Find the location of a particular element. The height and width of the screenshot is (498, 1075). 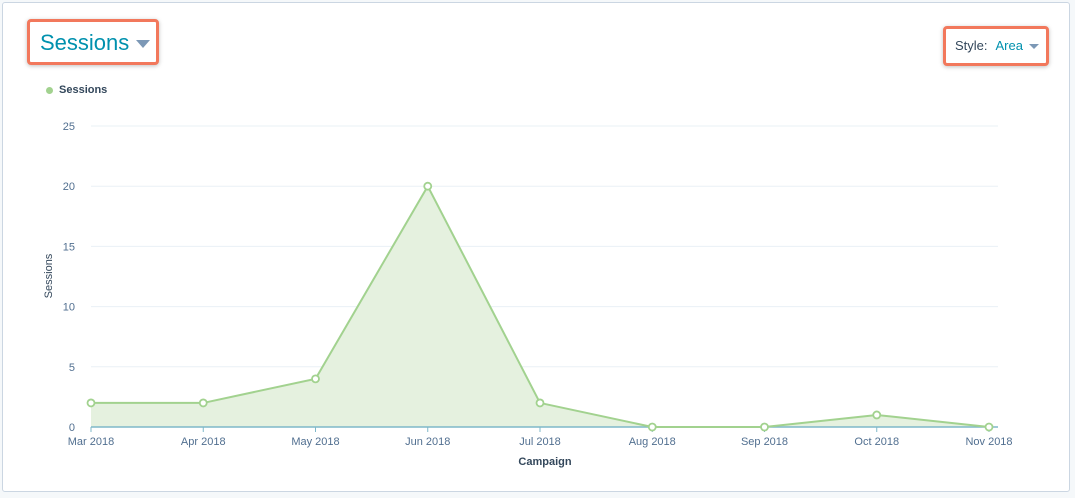

y-tick-label: 0 is located at coordinates (72, 428).